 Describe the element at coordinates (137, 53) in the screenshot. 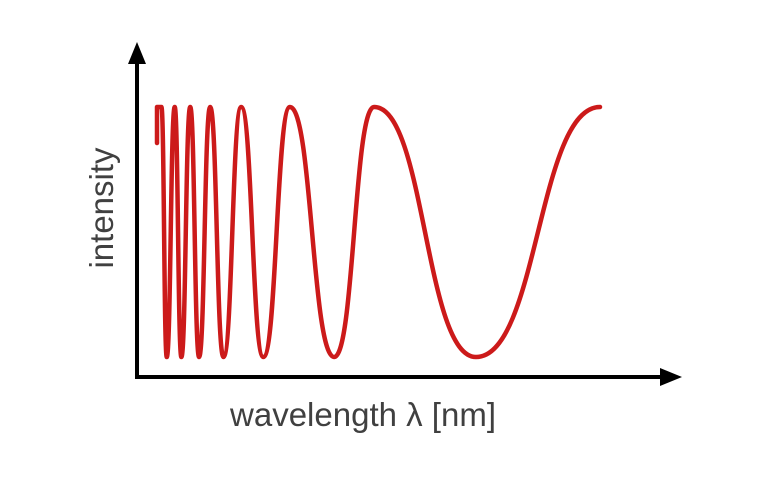

I see `y-axis-arrow-icon` at that location.